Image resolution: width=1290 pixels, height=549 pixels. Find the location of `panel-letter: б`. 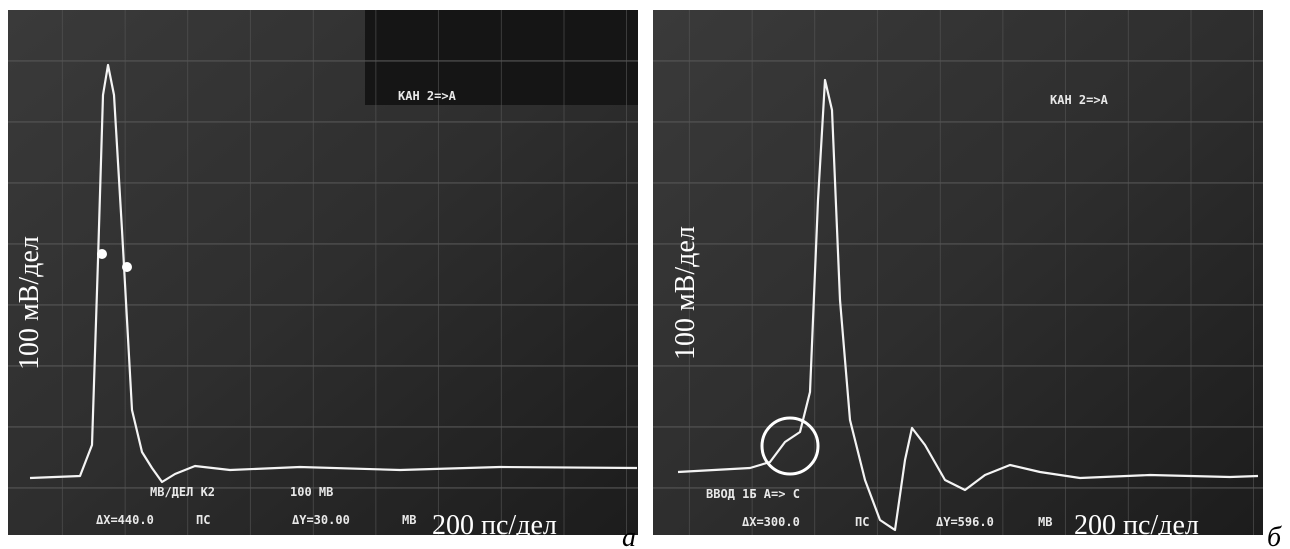

panel-letter: б is located at coordinates (1274, 535).